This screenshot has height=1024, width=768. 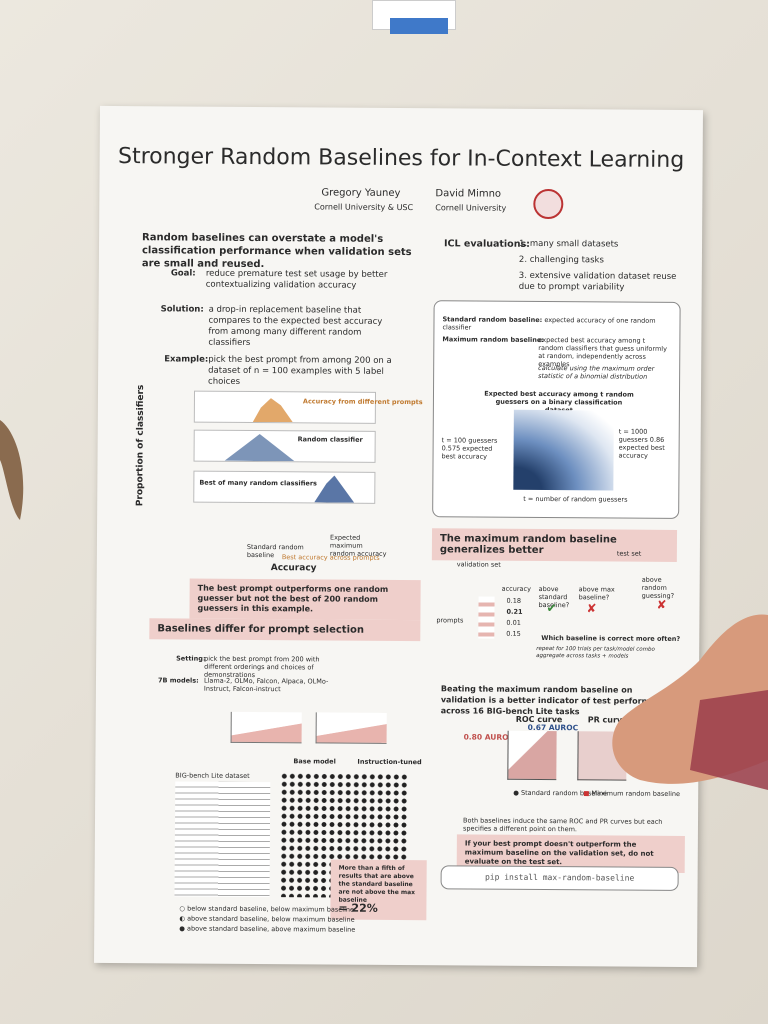 What do you see at coordinates (12, 470) in the screenshot?
I see `hair` at bounding box center [12, 470].